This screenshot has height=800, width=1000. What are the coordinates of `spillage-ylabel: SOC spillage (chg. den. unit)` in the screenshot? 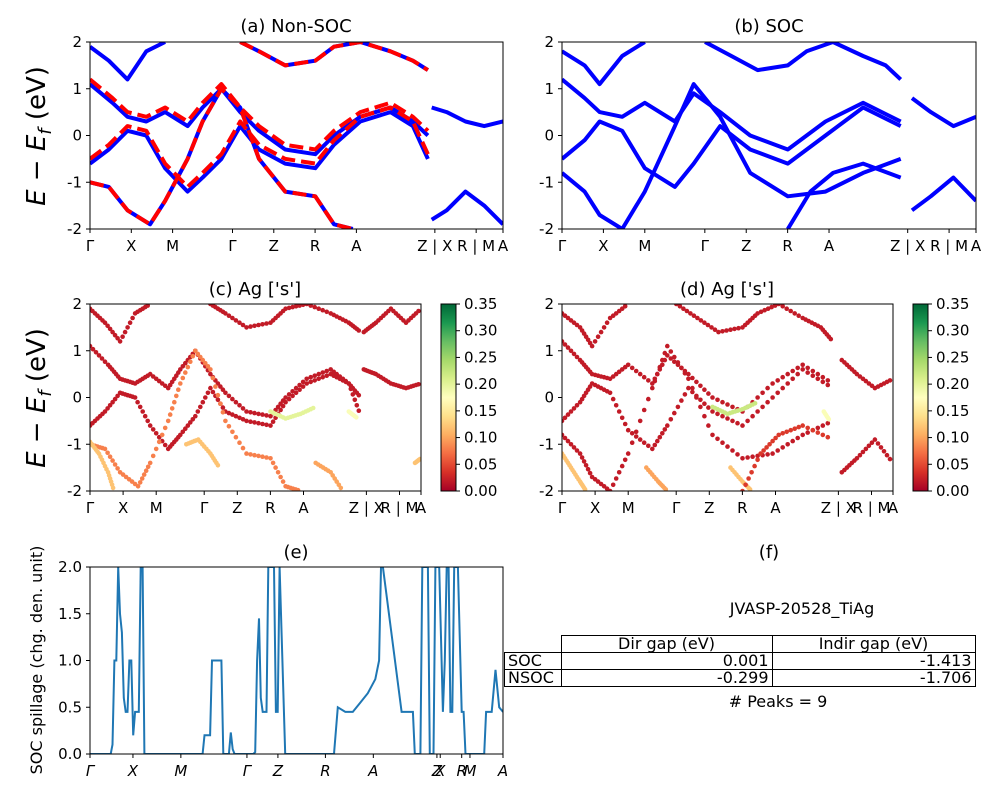 It's located at (36, 660).